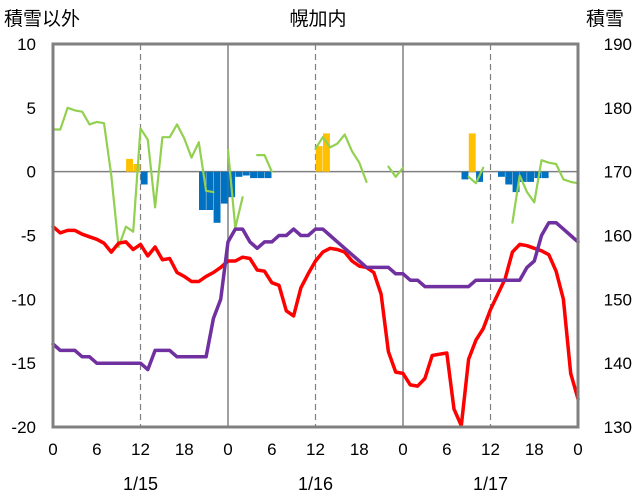 The image size is (636, 501). I want to click on precipitation-bars, so click(337, 178).